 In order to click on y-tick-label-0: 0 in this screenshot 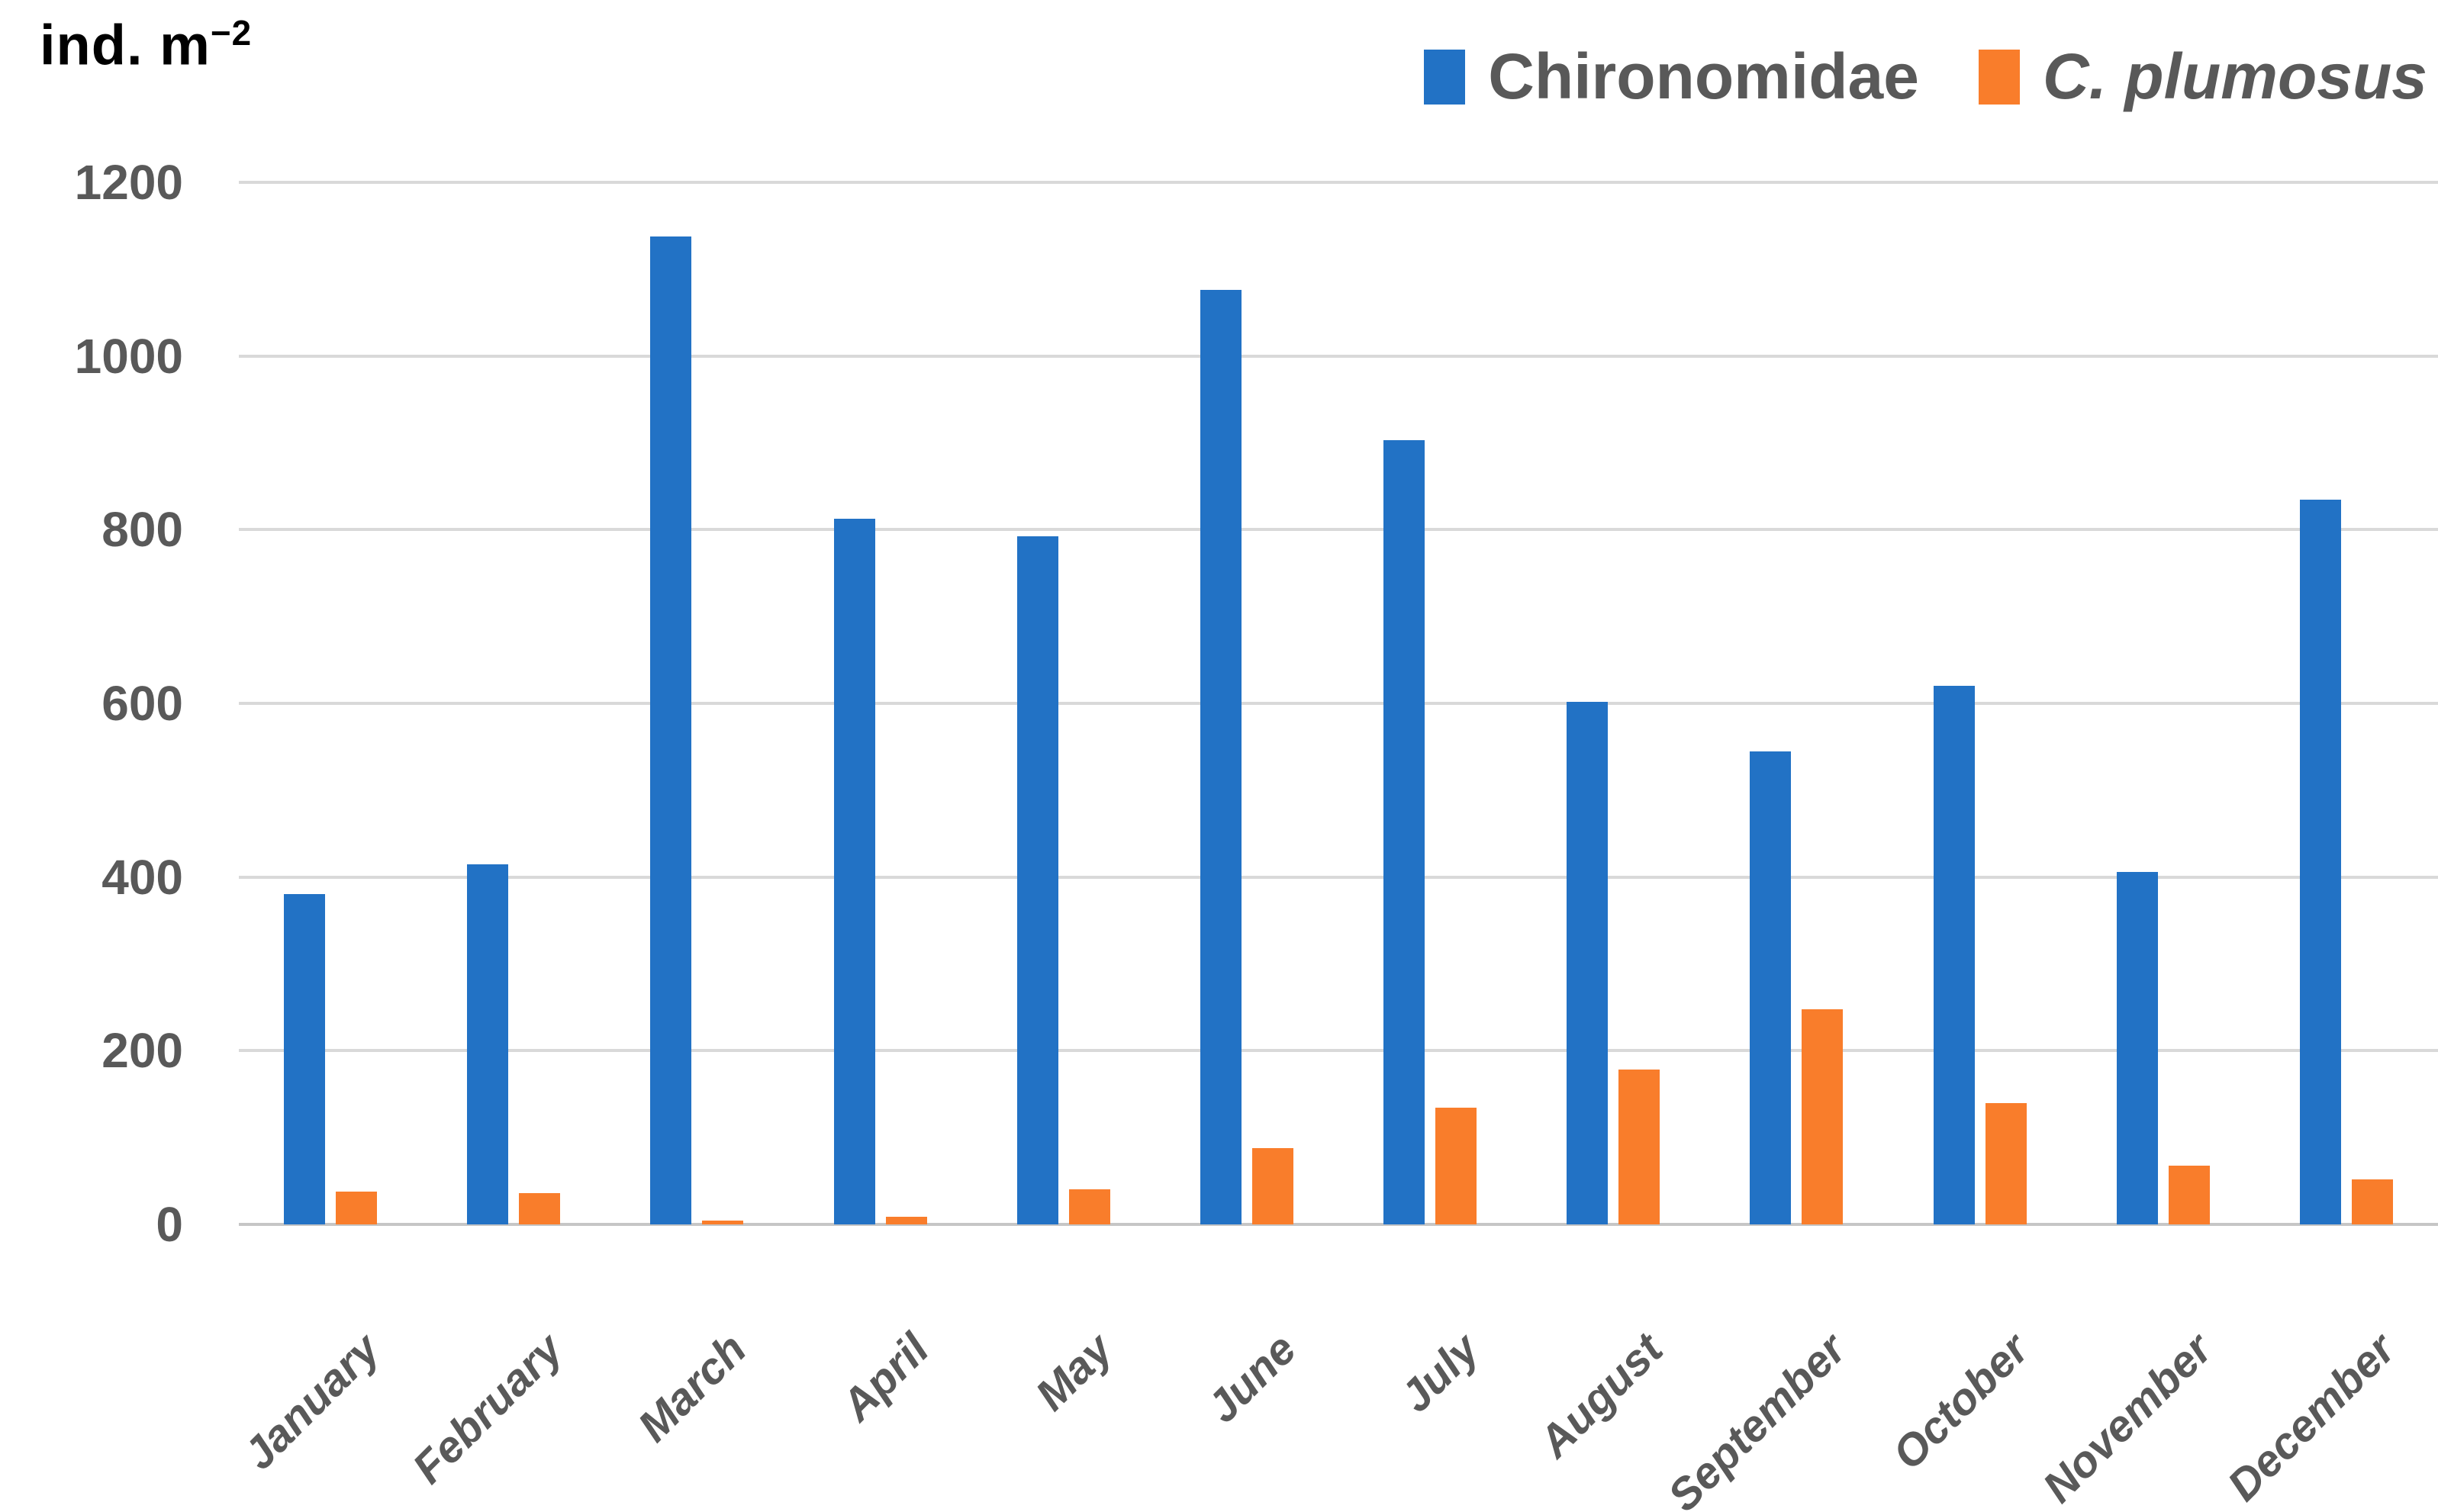, I will do `click(170, 1225)`.